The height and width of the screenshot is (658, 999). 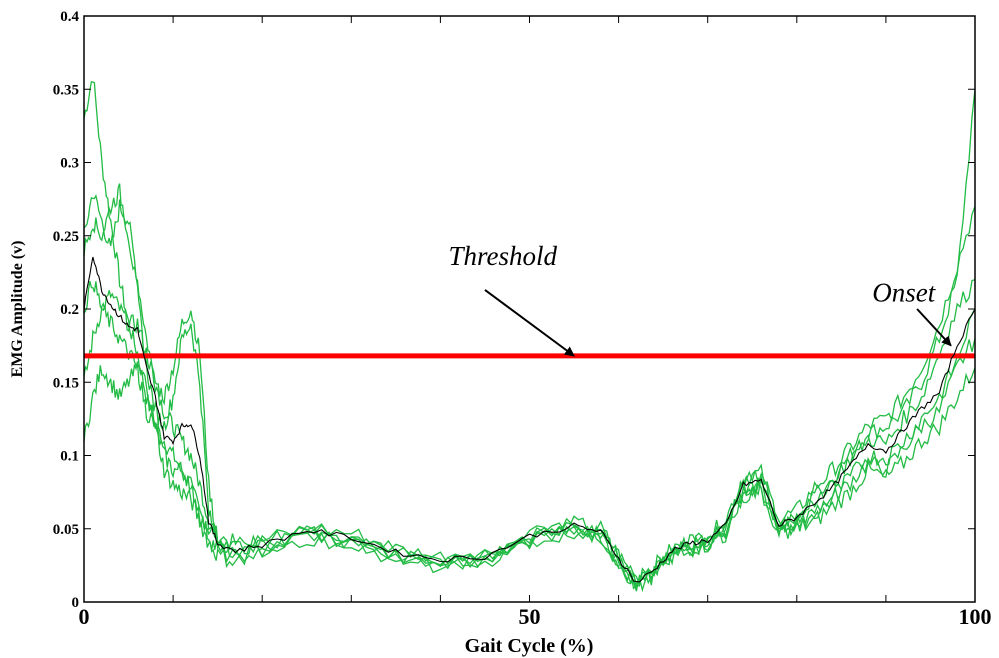 What do you see at coordinates (66, 237) in the screenshot?
I see `y-tick-label: 0.25` at bounding box center [66, 237].